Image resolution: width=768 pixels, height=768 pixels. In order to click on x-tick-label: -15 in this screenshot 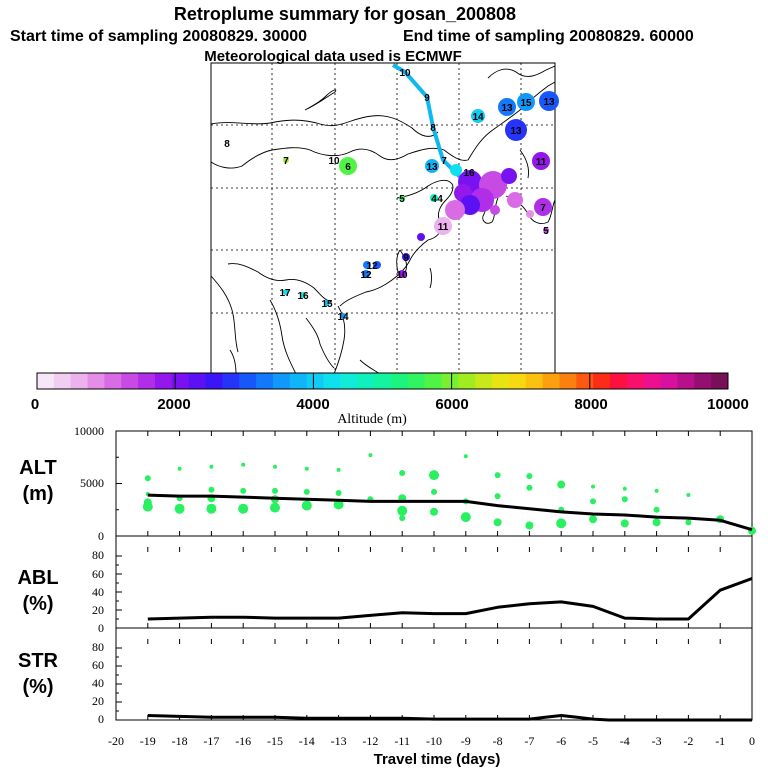, I will do `click(275, 741)`.